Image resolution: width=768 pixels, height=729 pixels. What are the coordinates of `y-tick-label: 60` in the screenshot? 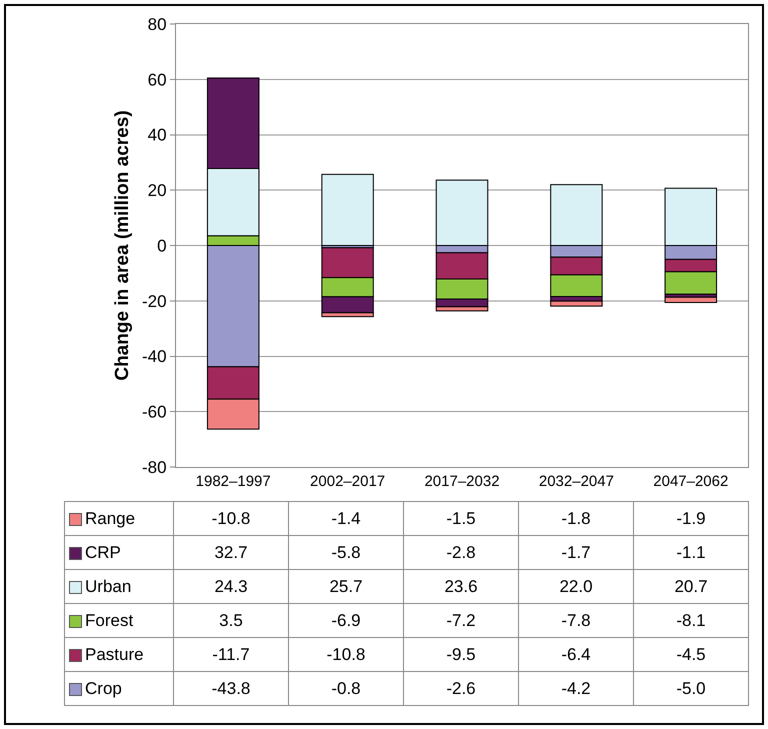 It's located at (157, 80).